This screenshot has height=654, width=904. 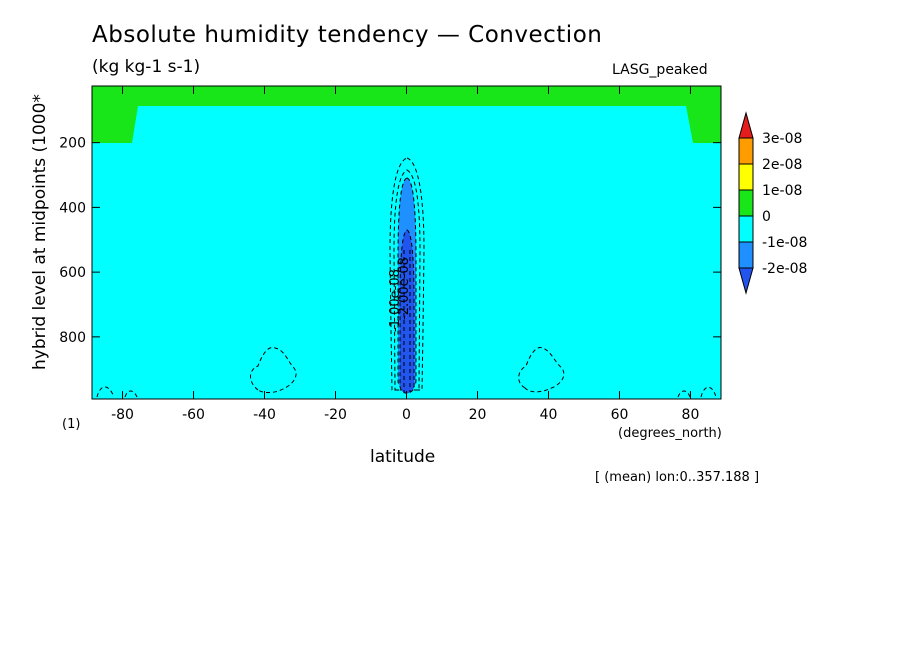 I want to click on colorbar-label: -2e-08, so click(x=784, y=269).